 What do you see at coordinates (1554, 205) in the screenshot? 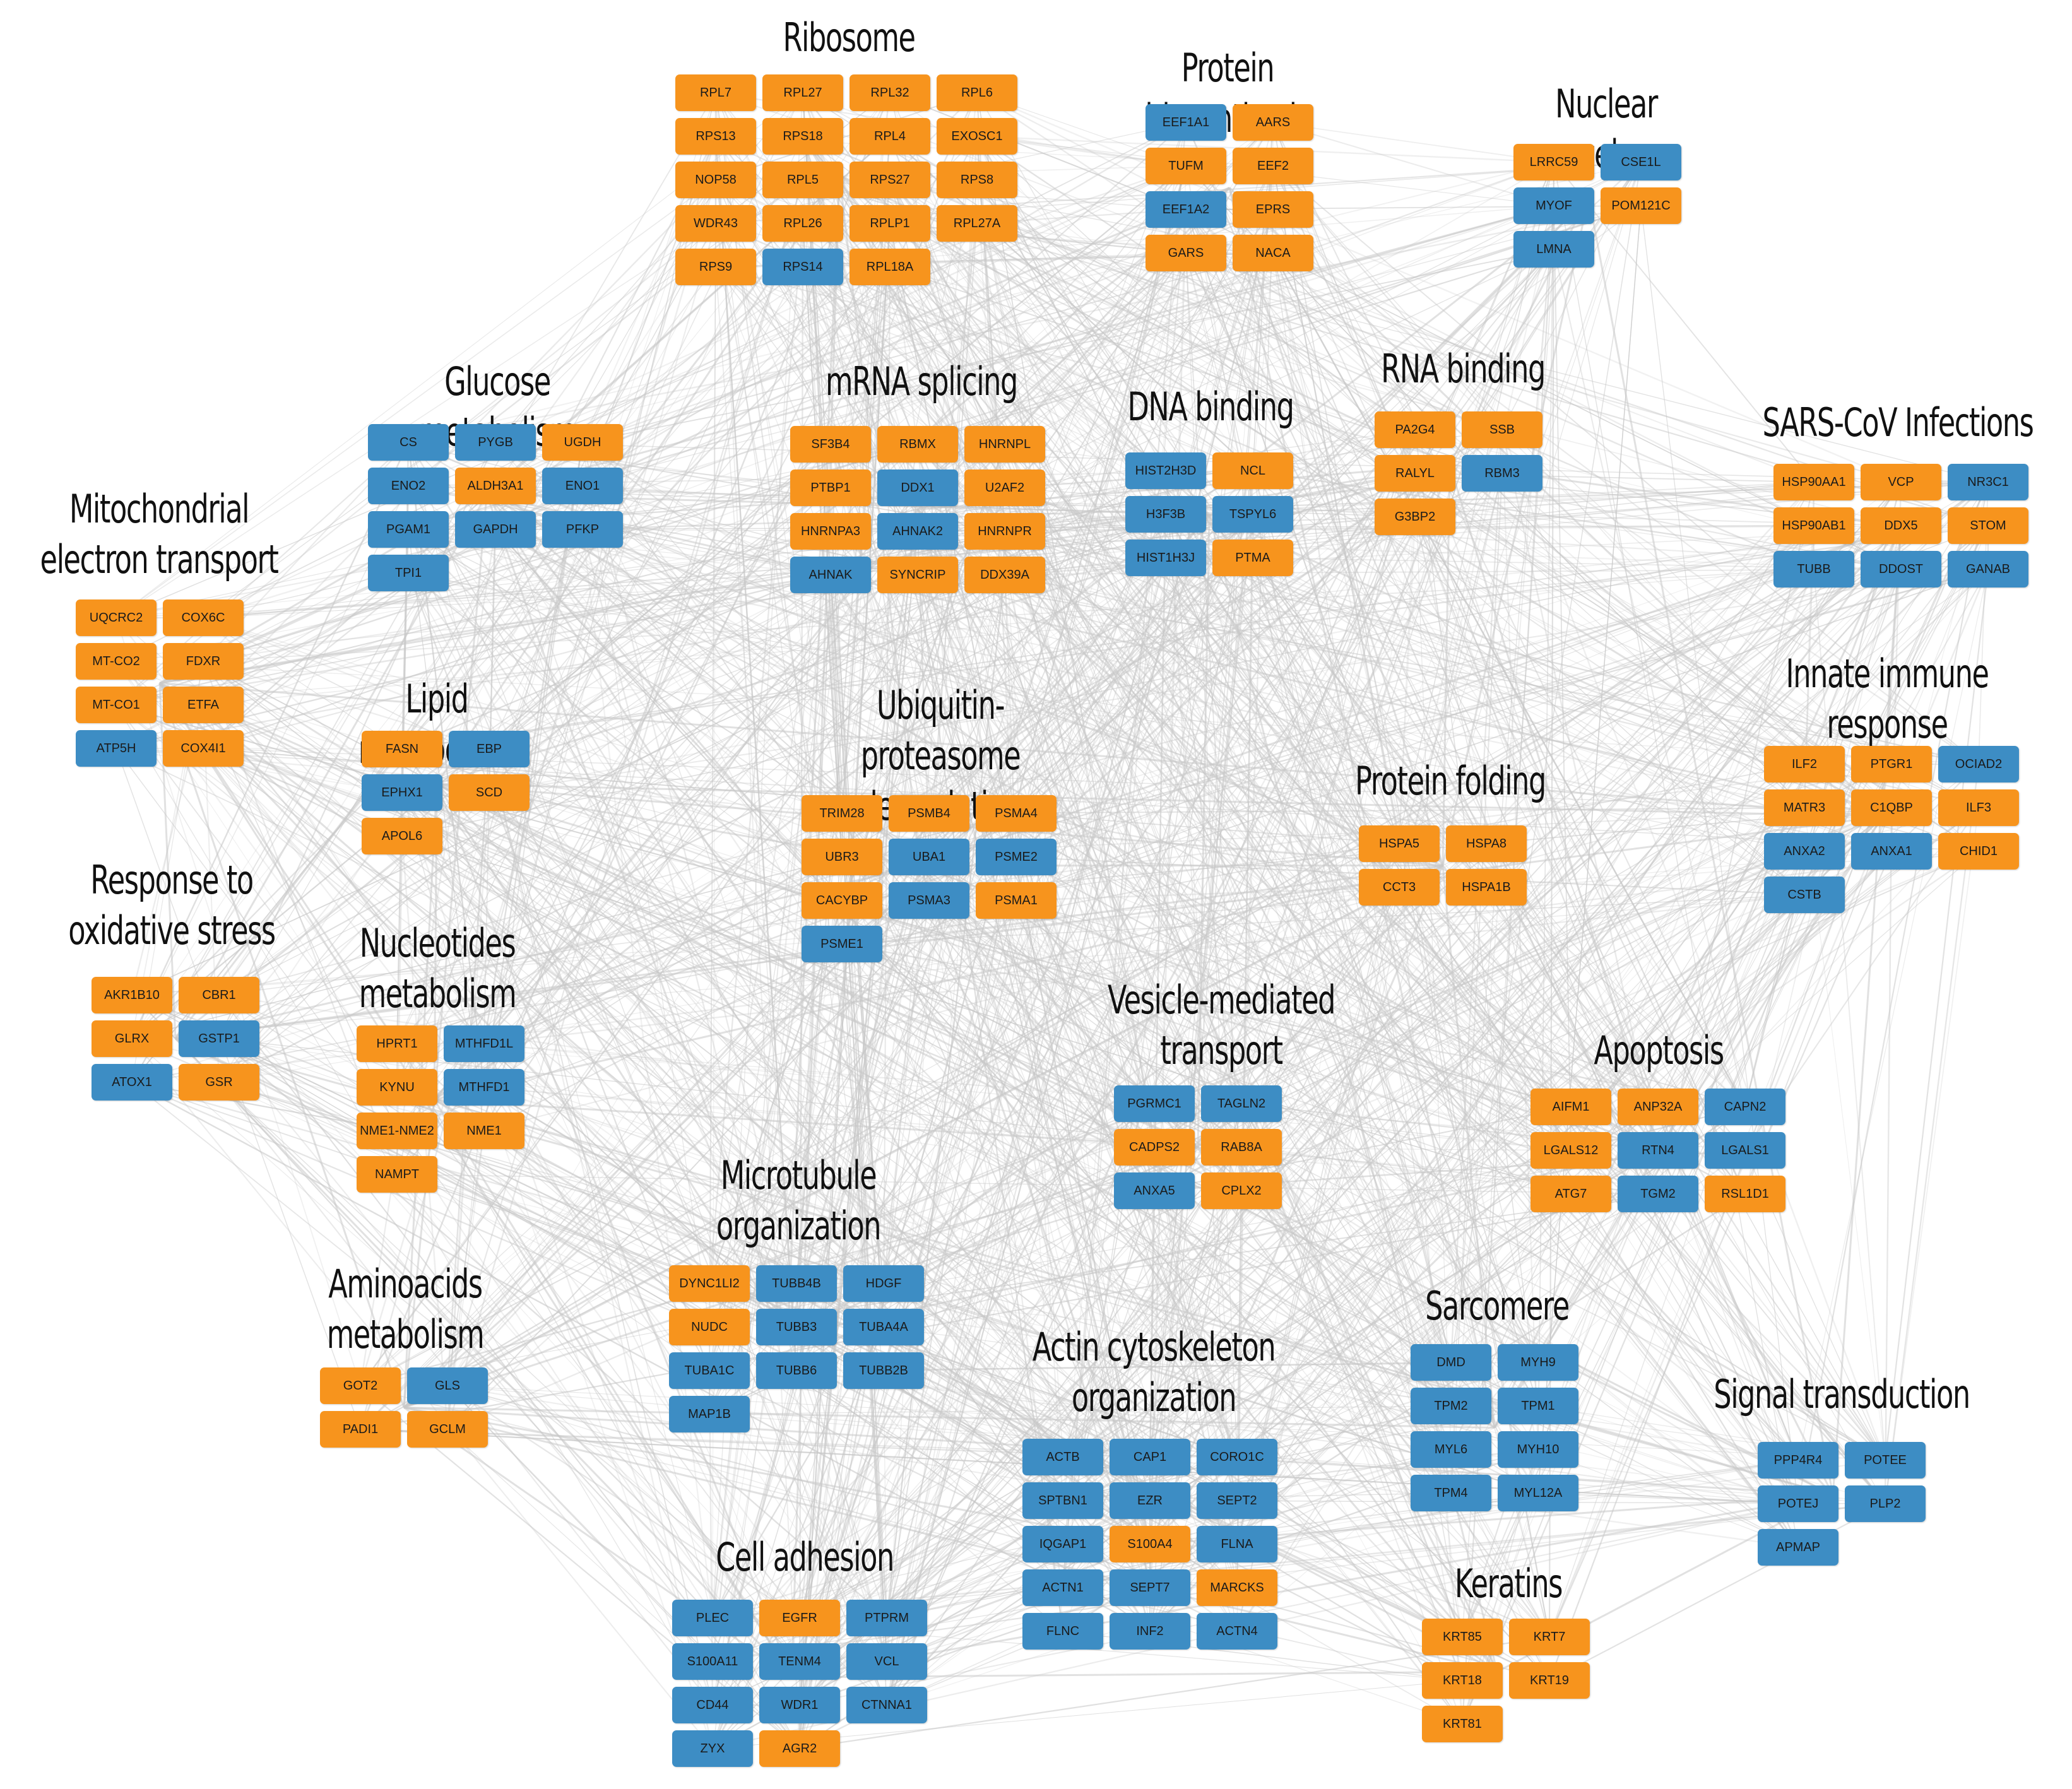
I see `gene-node: MYOF` at bounding box center [1554, 205].